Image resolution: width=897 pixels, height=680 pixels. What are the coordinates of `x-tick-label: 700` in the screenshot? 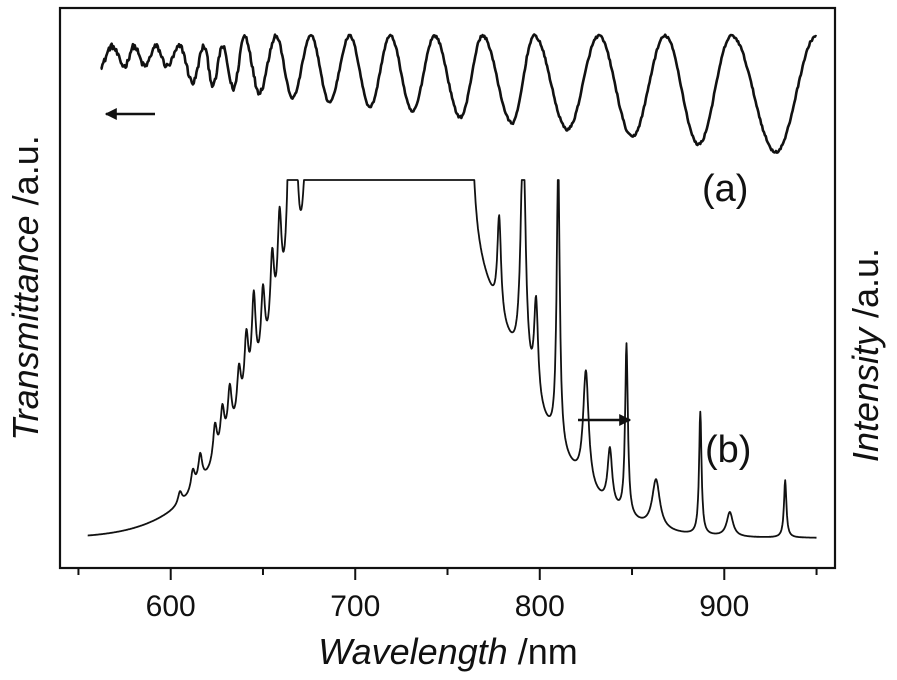 It's located at (355, 606).